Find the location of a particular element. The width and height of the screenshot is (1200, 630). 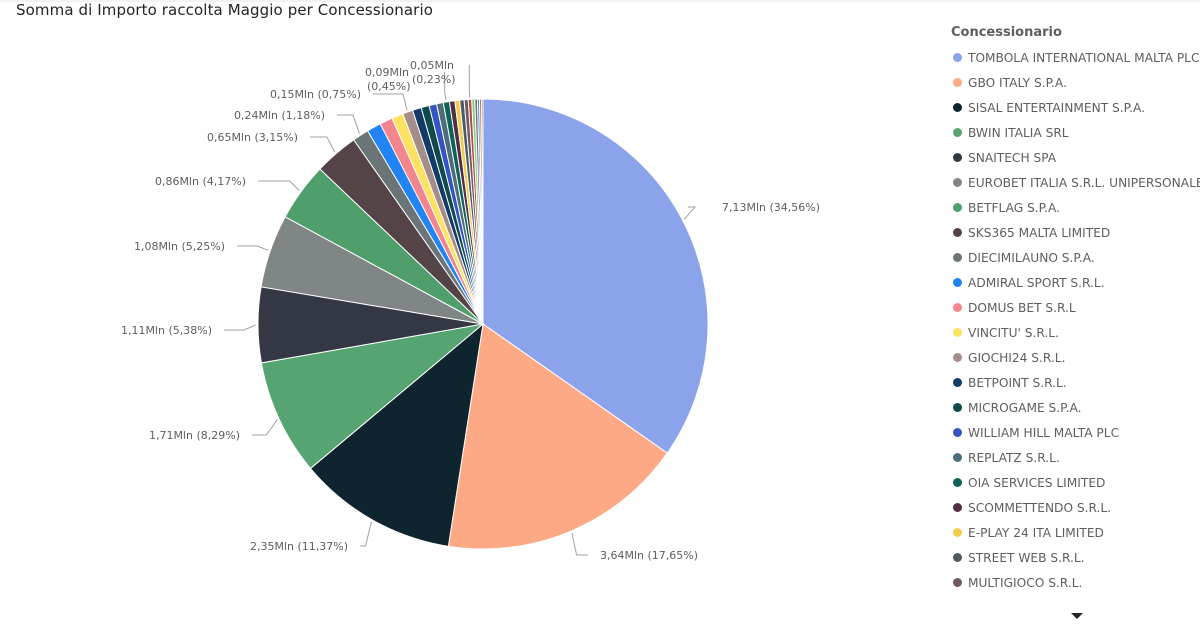

legend-item: DOMUS BET S.R.L is located at coordinates (1075, 307).